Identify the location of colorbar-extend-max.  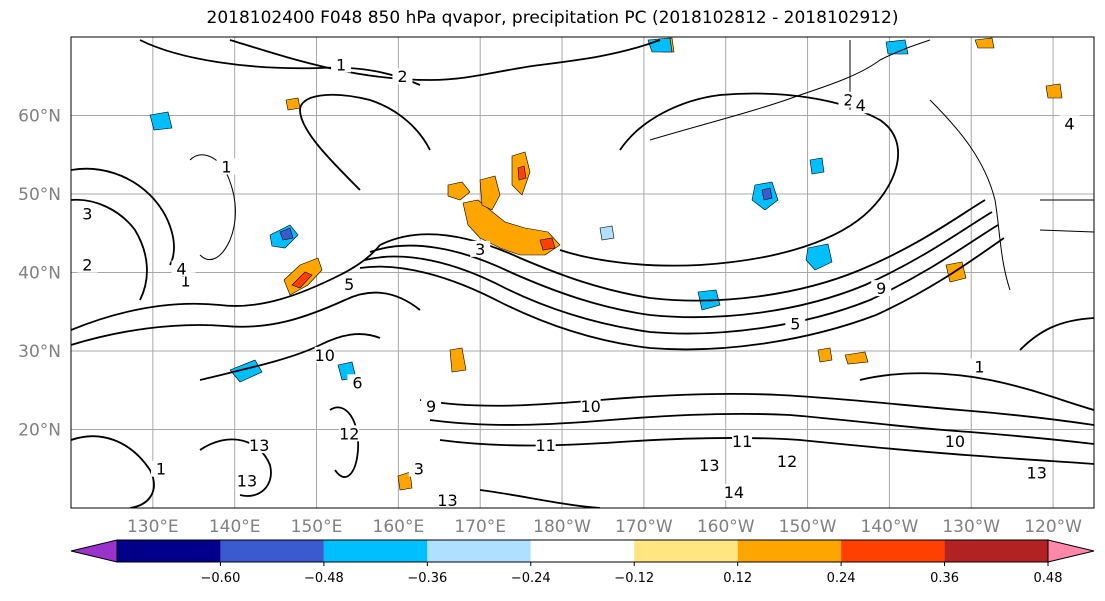
(1071, 551).